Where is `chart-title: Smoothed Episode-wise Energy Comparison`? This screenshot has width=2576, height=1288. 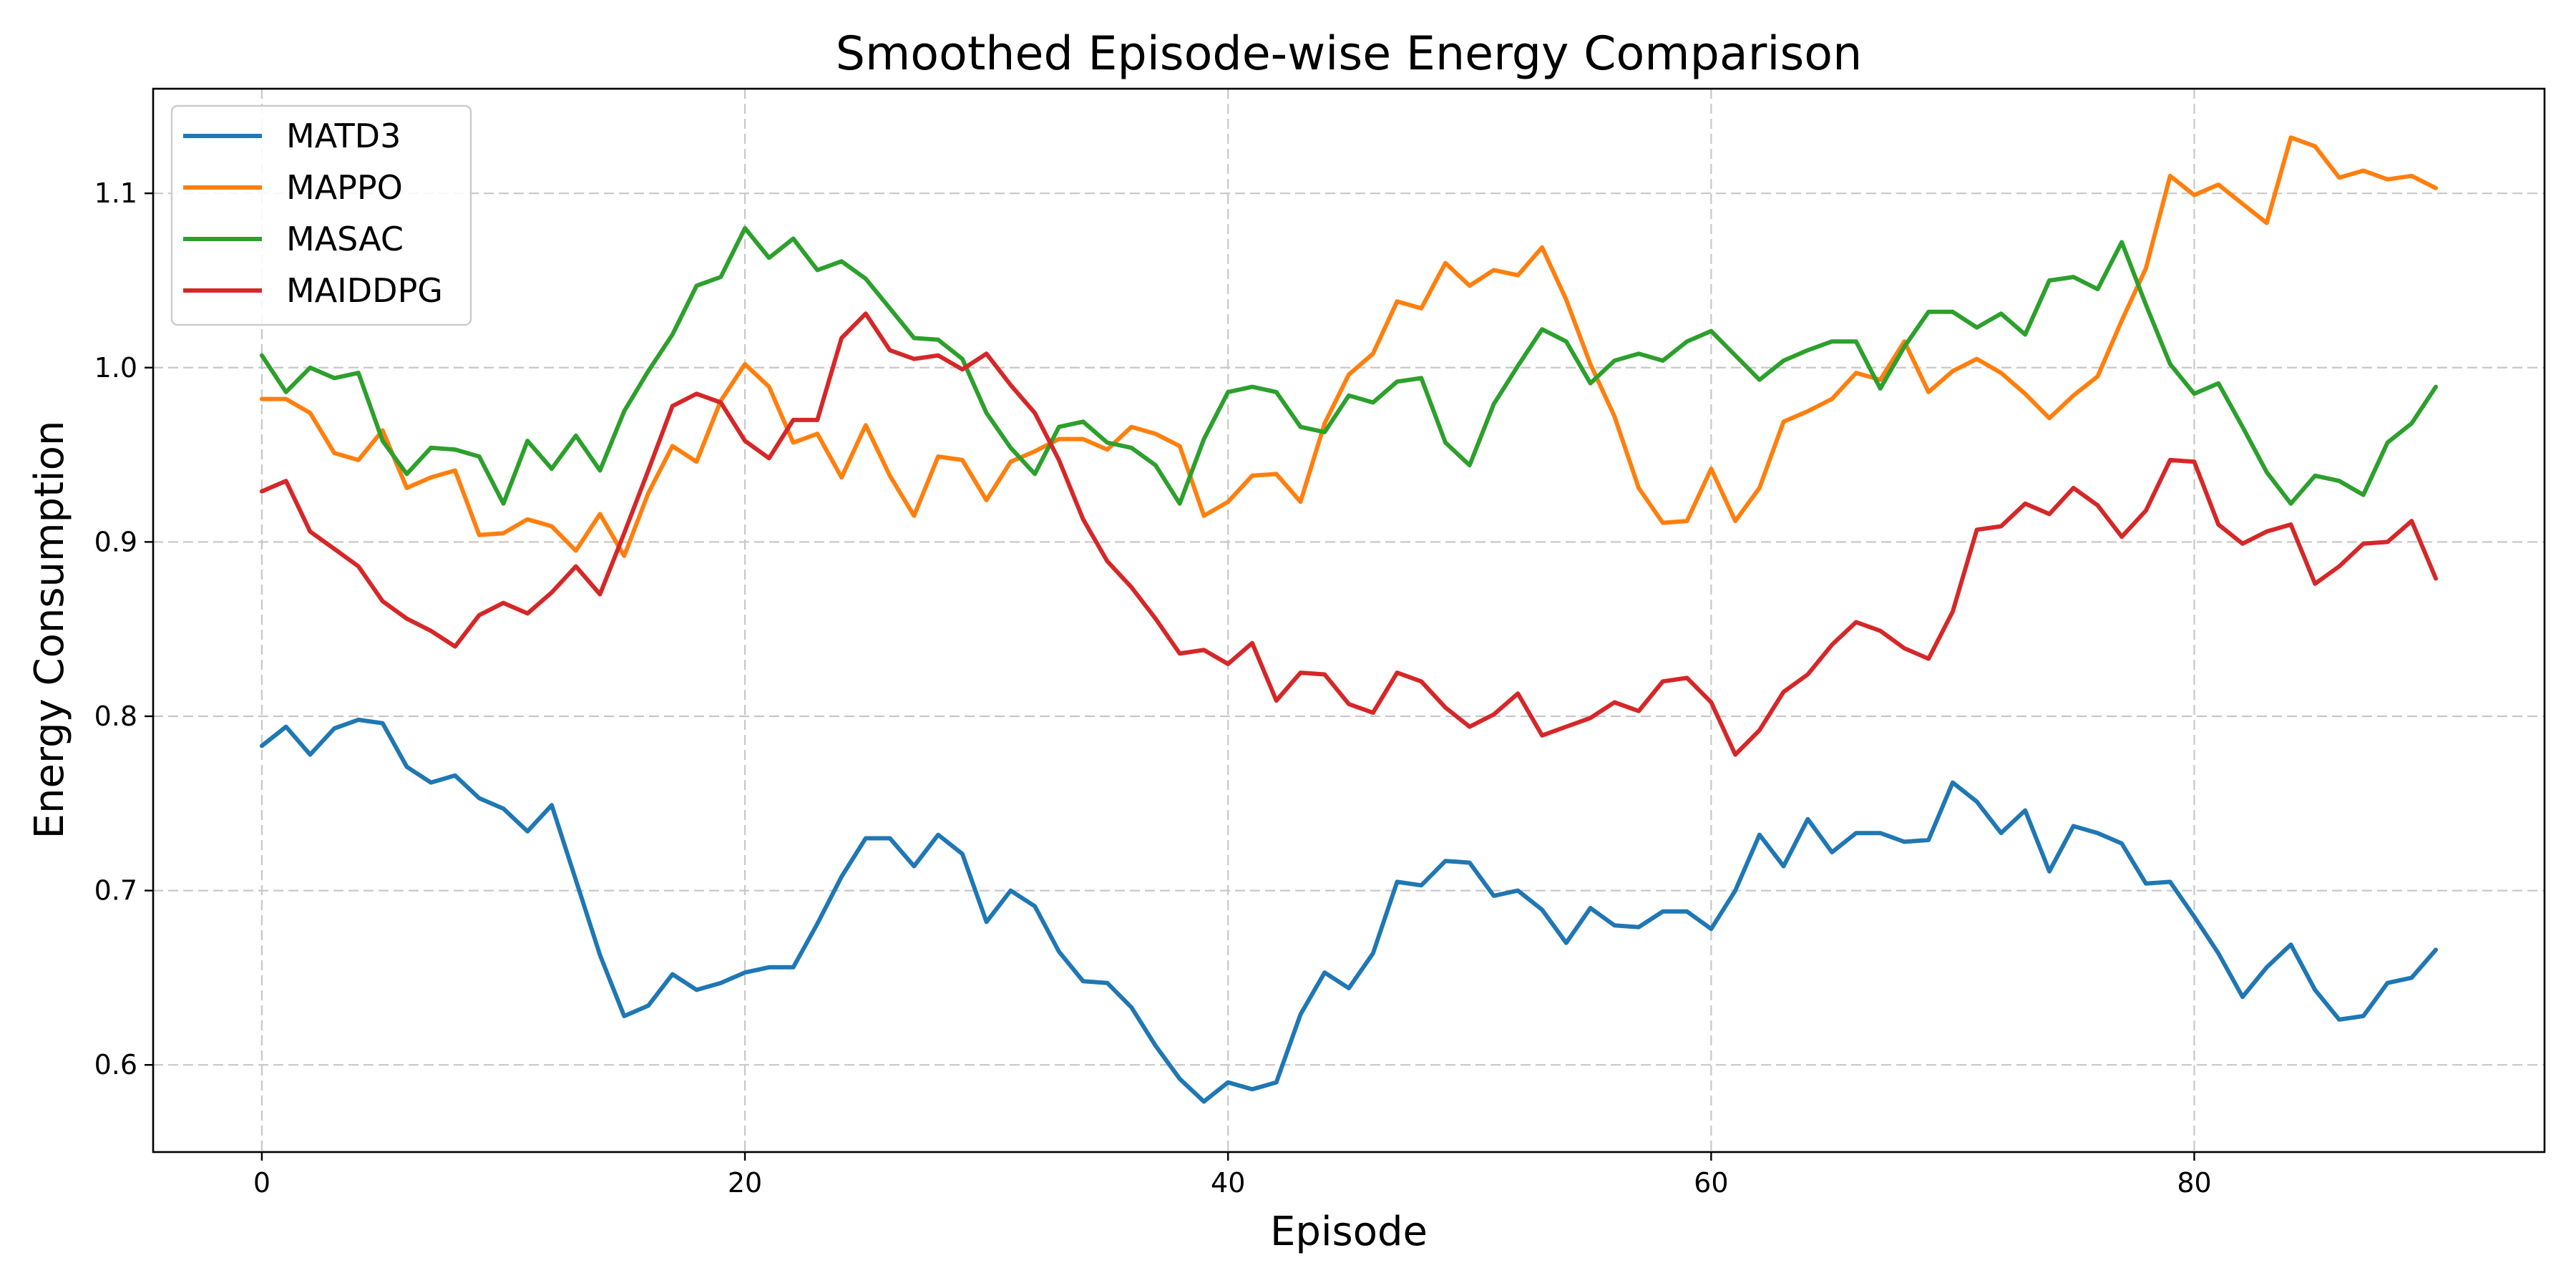 chart-title: Smoothed Episode-wise Energy Comparison is located at coordinates (1349, 54).